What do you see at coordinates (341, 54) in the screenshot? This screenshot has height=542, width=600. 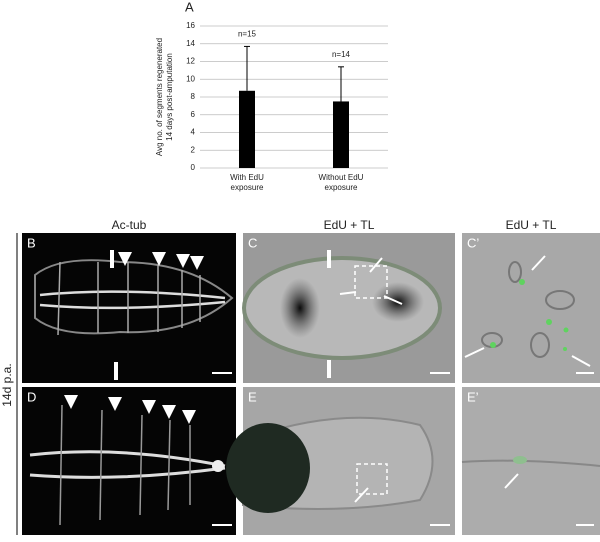 I see `annotation: n=14` at bounding box center [341, 54].